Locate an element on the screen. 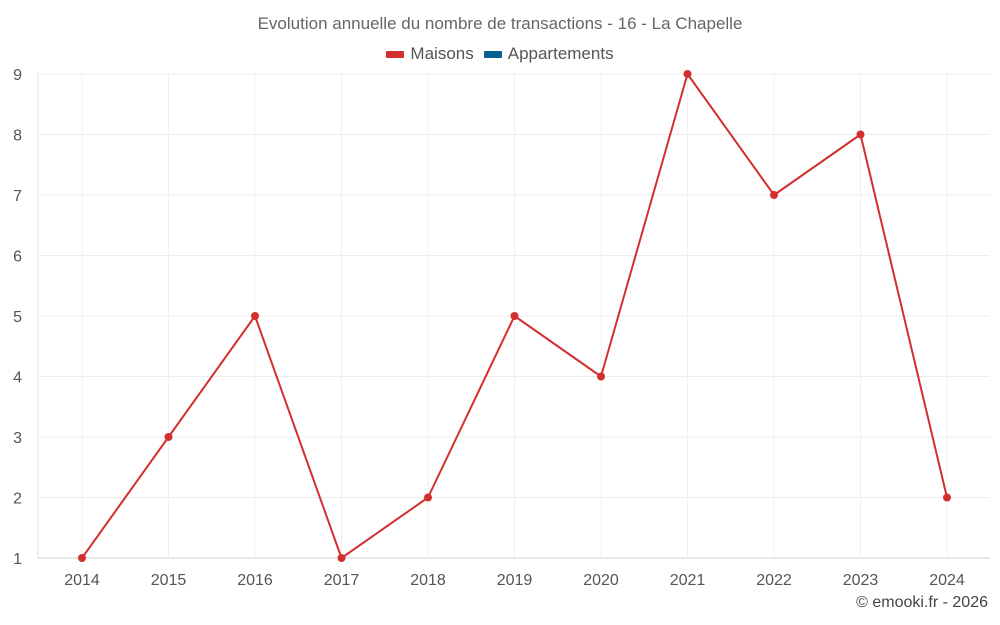 This screenshot has height=625, width=1000. x-tick-label: 2018 is located at coordinates (428, 580).